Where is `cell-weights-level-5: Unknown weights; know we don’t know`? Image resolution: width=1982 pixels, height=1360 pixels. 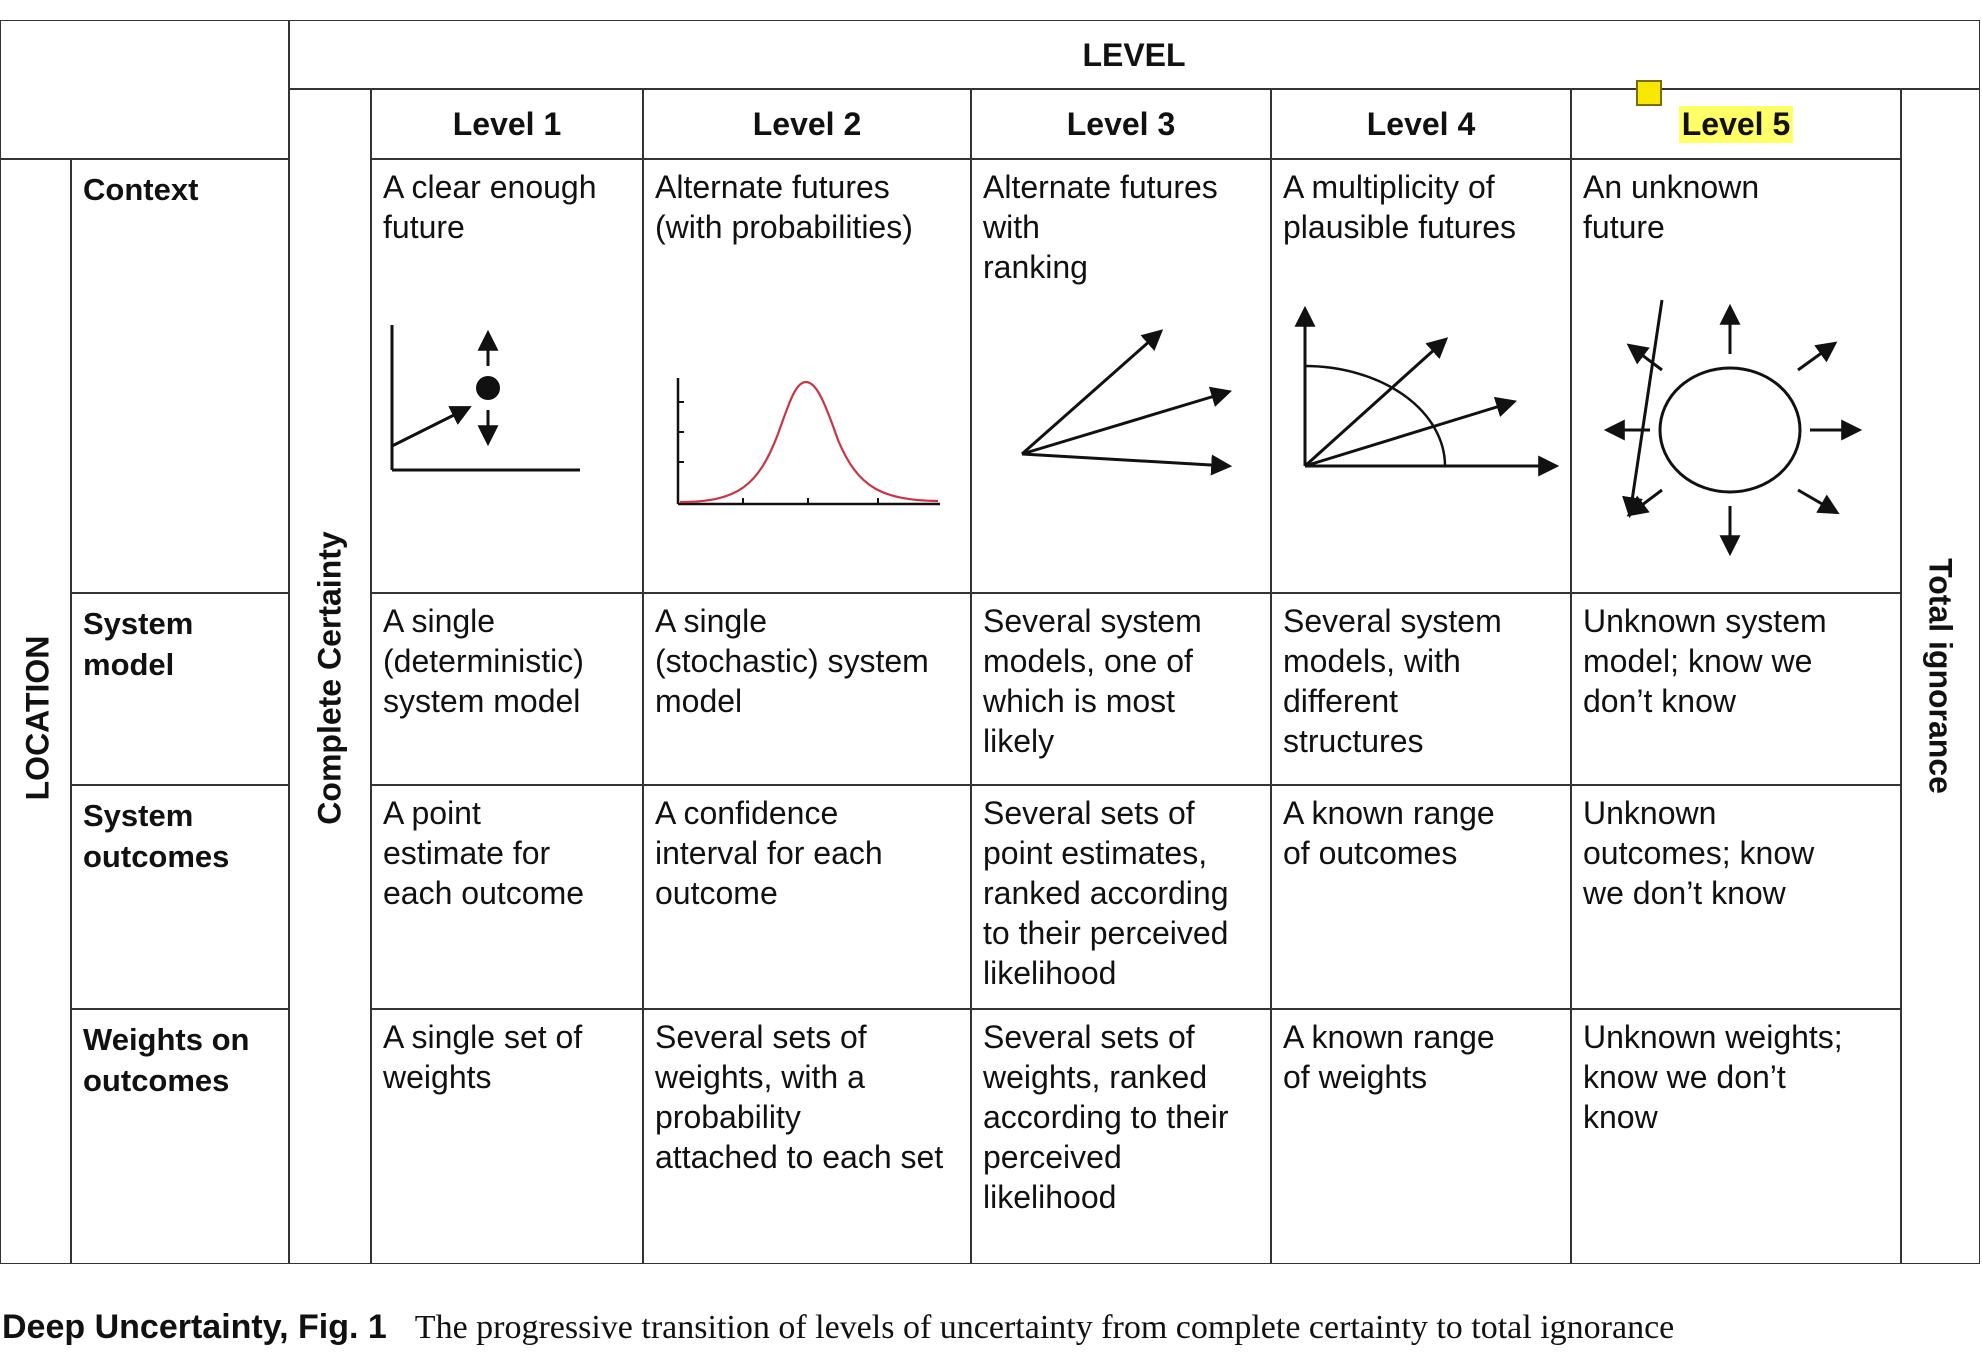 cell-weights-level-5: Unknown weights; know we don’t know is located at coordinates (1736, 1136).